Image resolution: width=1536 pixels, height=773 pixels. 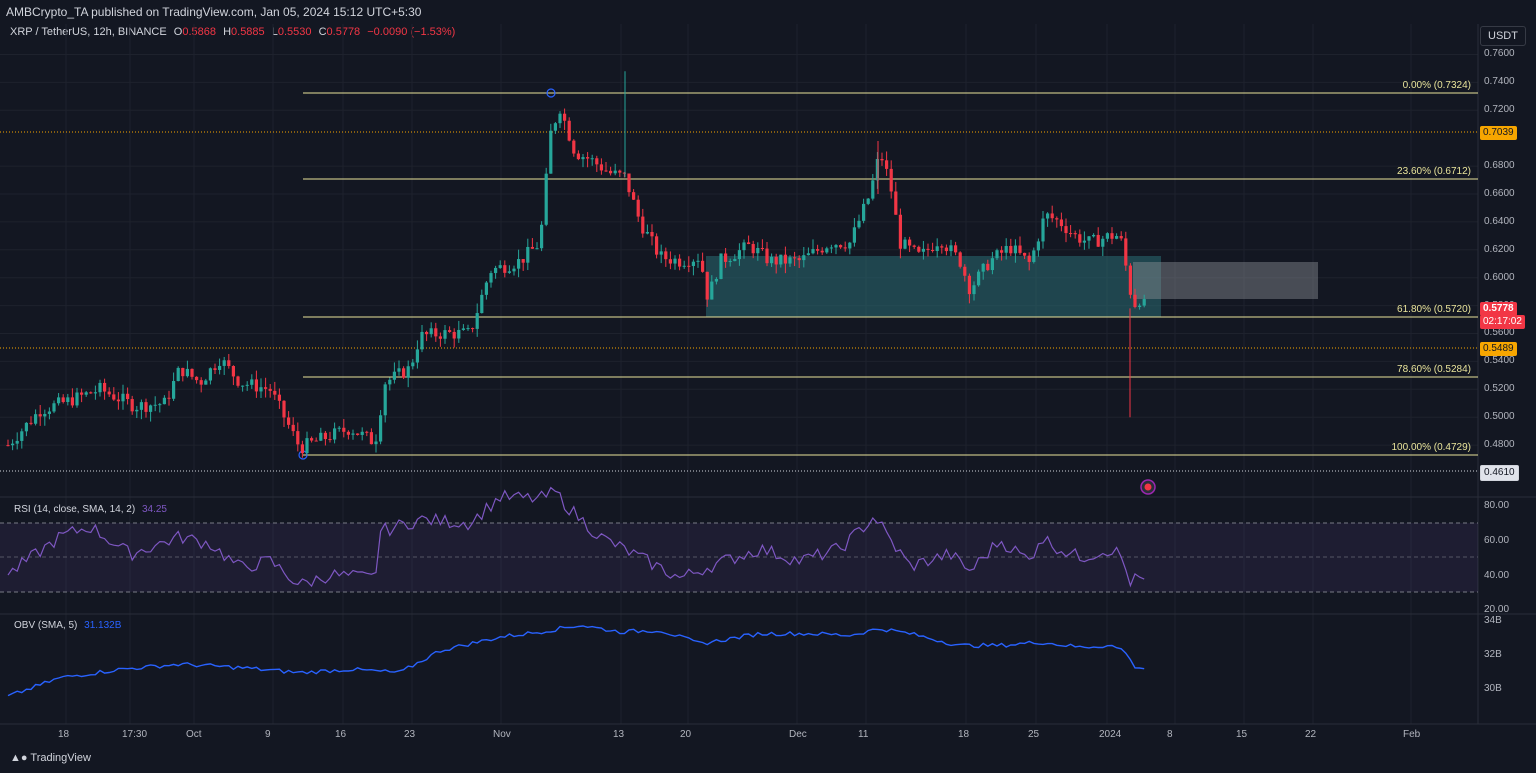 I want to click on symbol-title: XRP / TetherUS, 12h, BINANCE, so click(x=88, y=32).